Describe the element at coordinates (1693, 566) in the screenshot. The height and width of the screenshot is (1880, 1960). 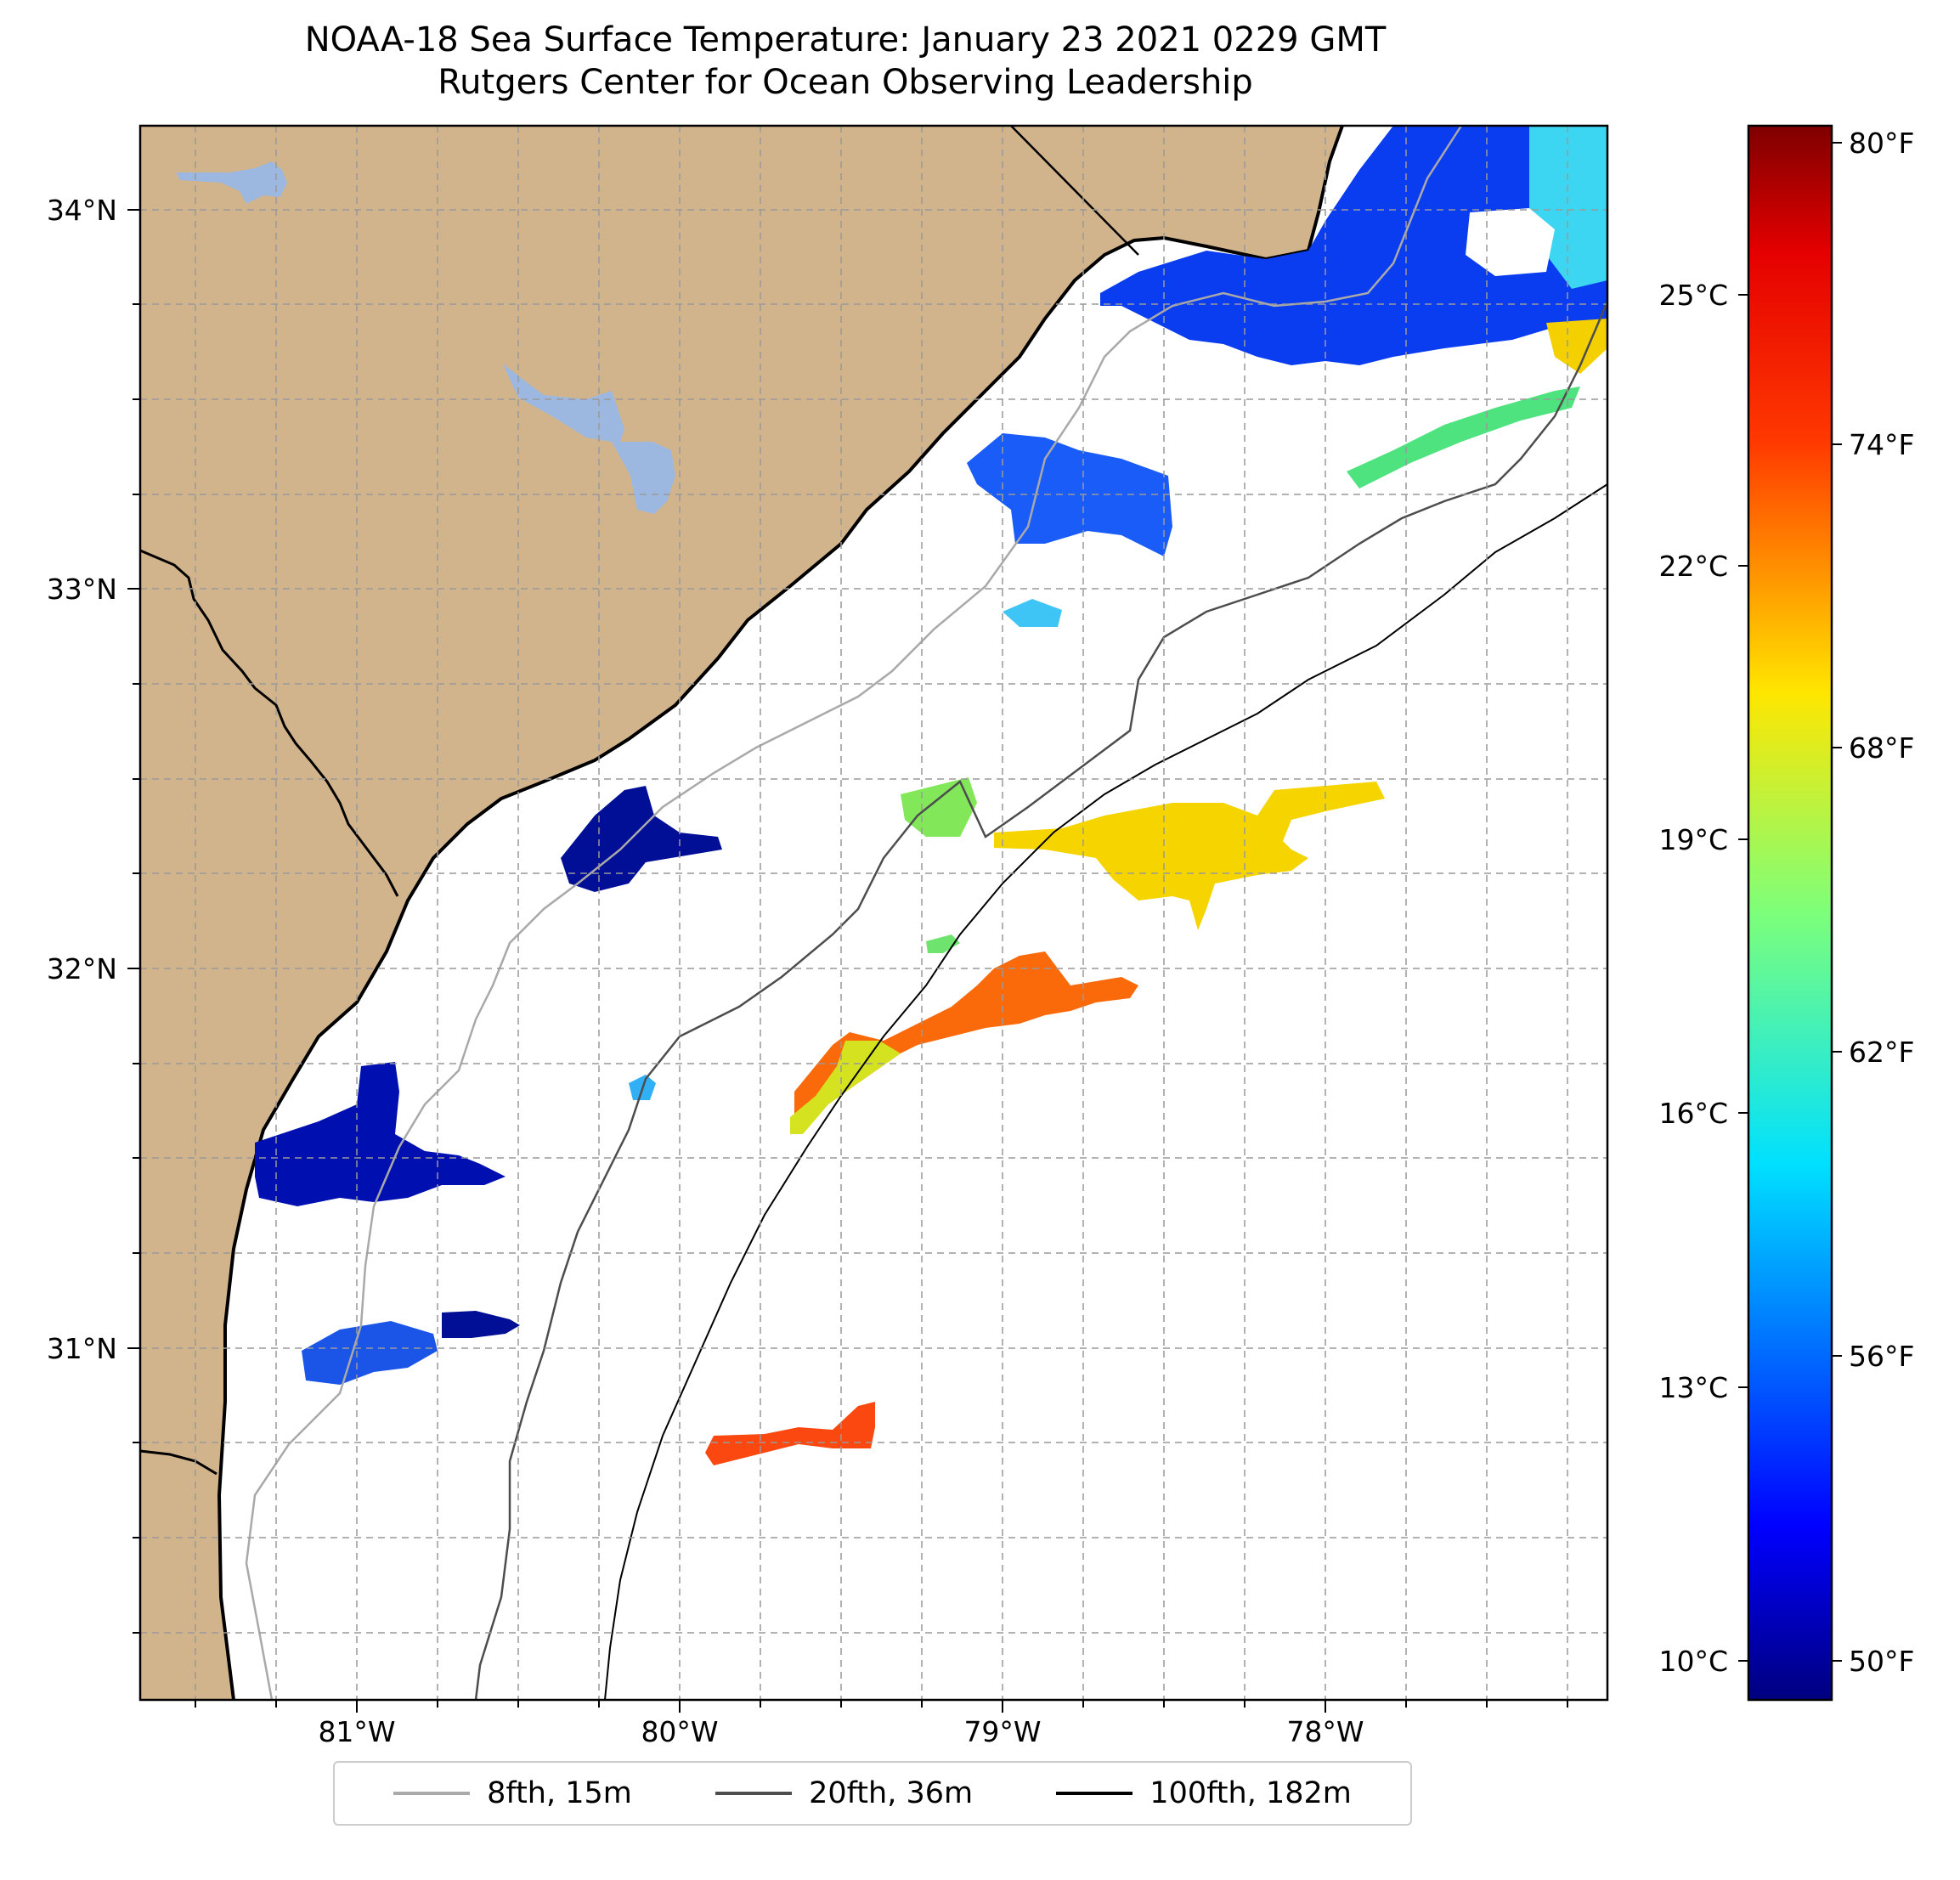
I see `colorbar-c-22: 22°C` at that location.